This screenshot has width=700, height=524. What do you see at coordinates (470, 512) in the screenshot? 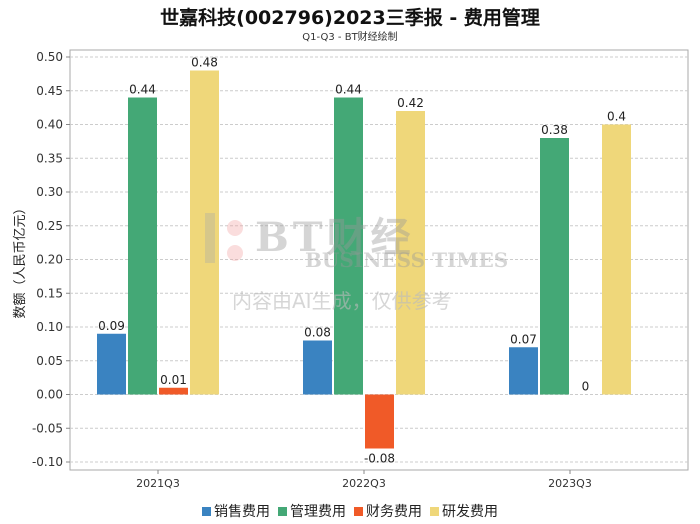
I see `legend-label: 研发费用` at bounding box center [470, 512].